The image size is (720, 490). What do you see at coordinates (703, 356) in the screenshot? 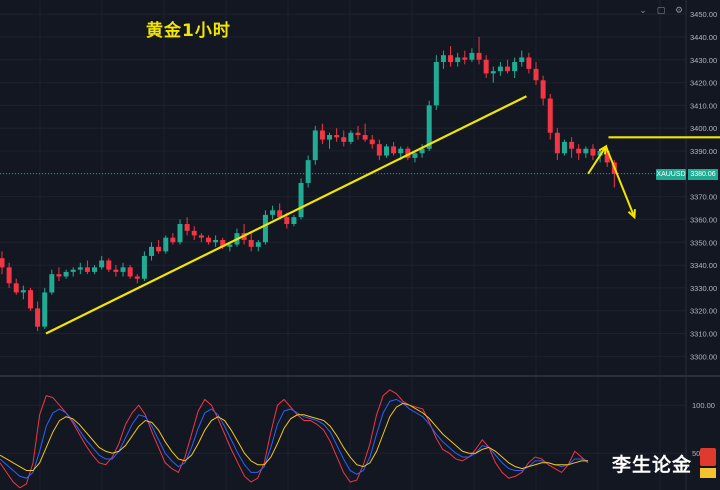
I see `price-tick-label: 3300.00` at bounding box center [703, 356].